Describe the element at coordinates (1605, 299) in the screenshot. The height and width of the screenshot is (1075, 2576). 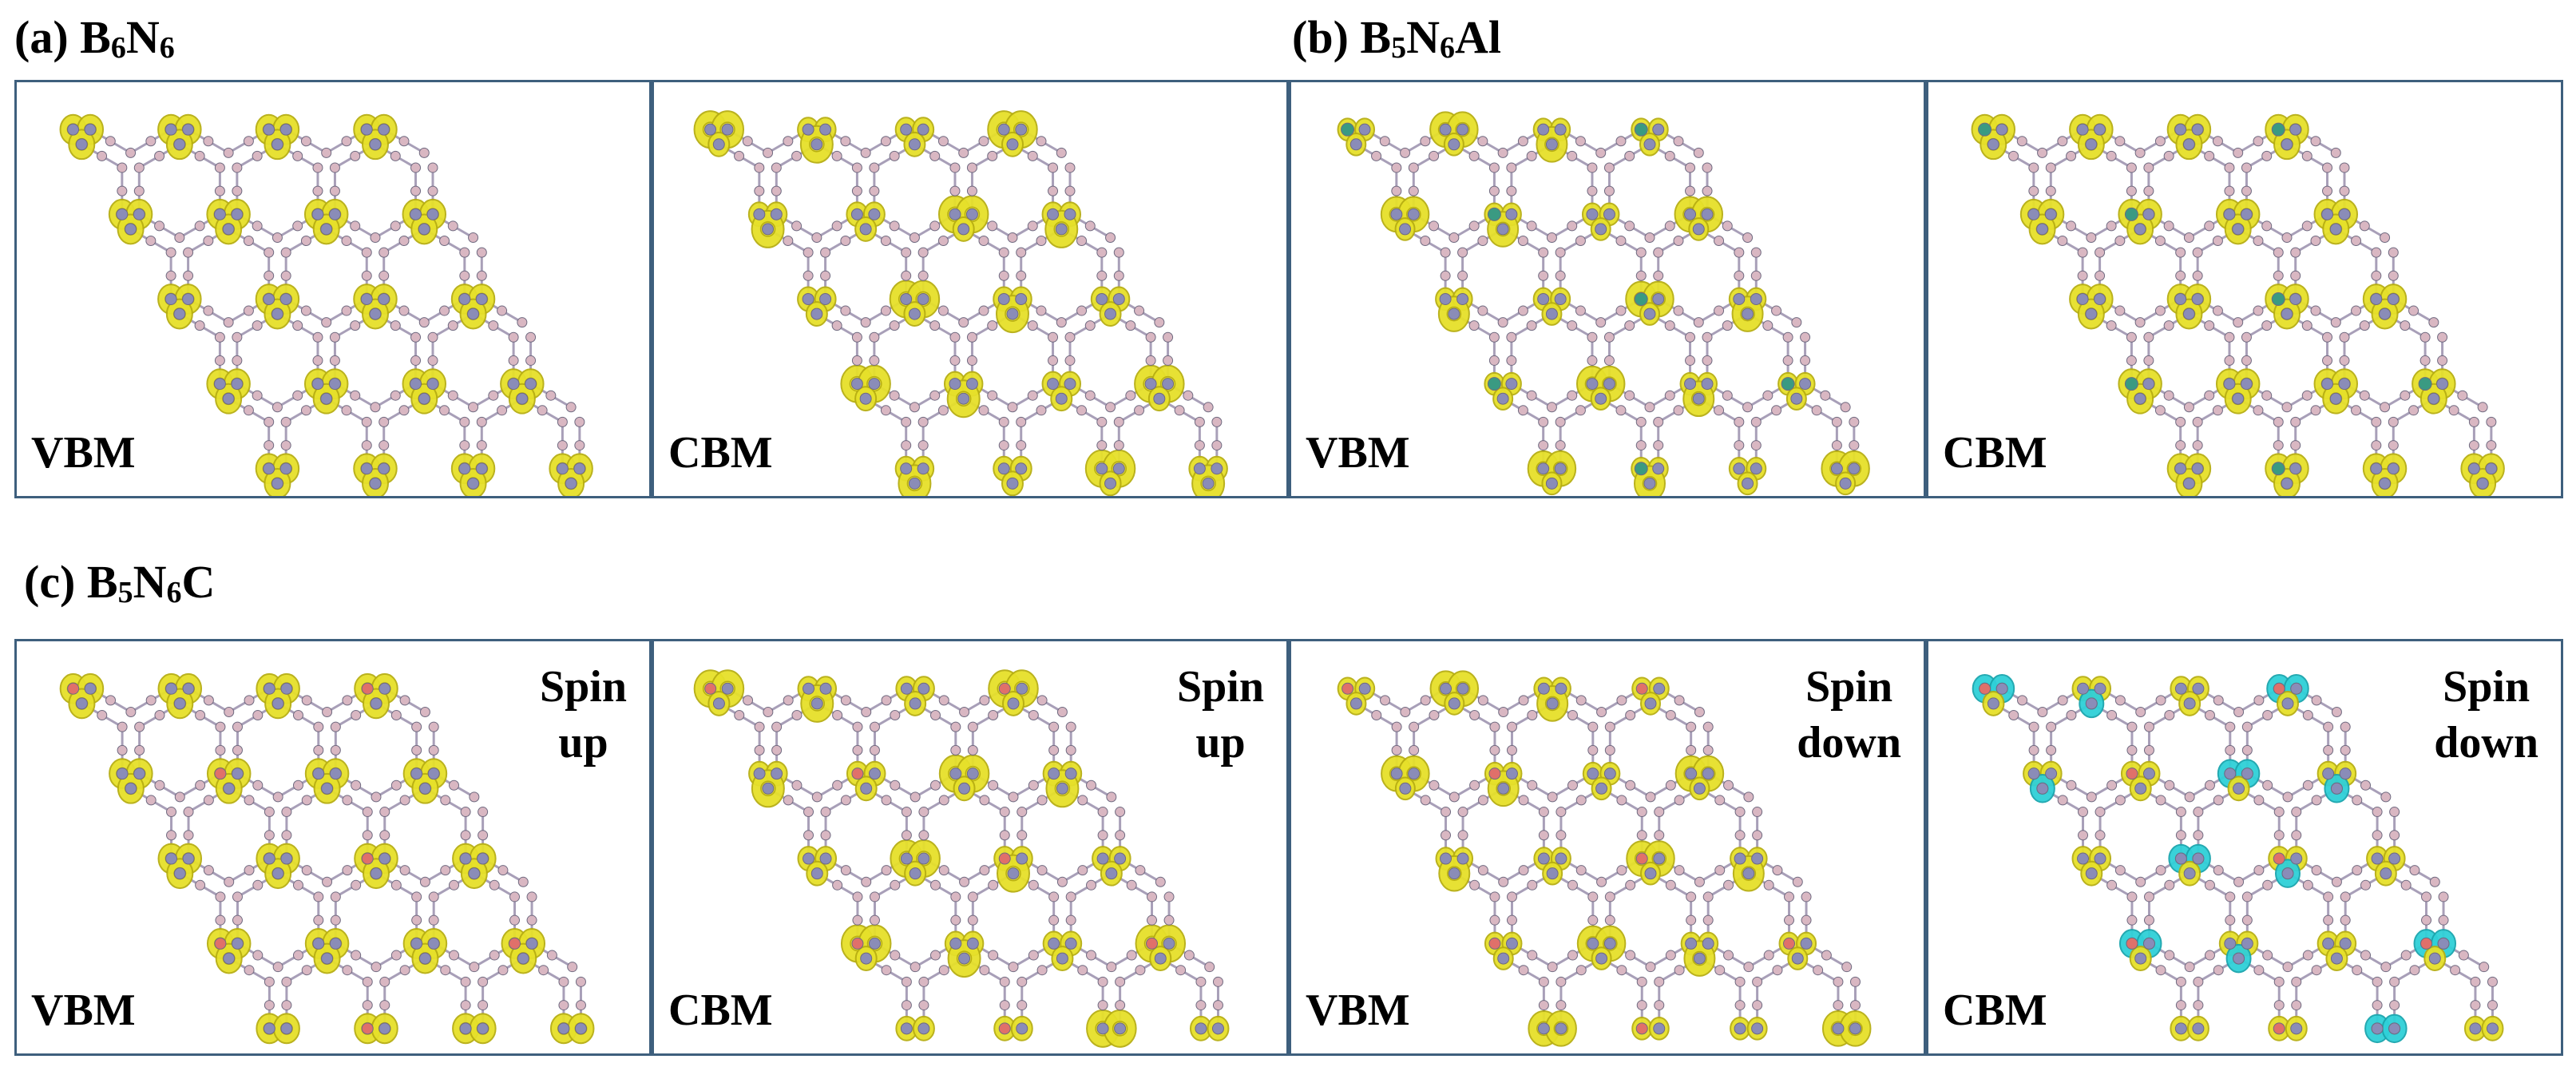
I see `bonds` at that location.